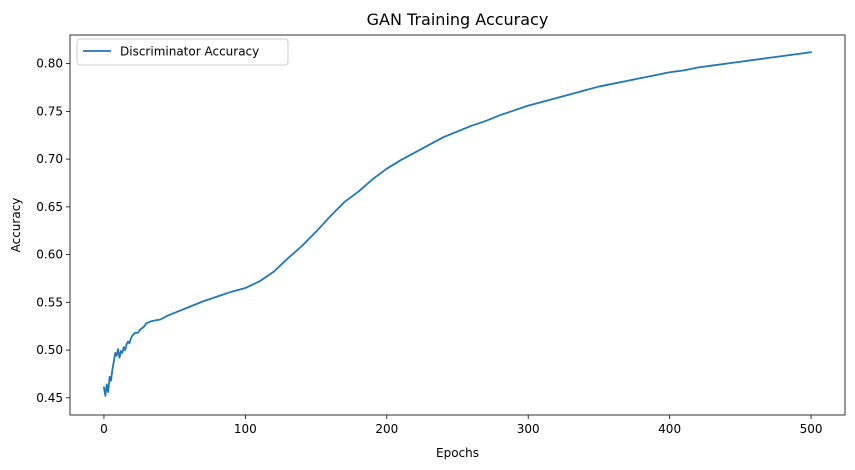  Describe the element at coordinates (49, 64) in the screenshot. I see `y-tick-label: 0.80` at that location.